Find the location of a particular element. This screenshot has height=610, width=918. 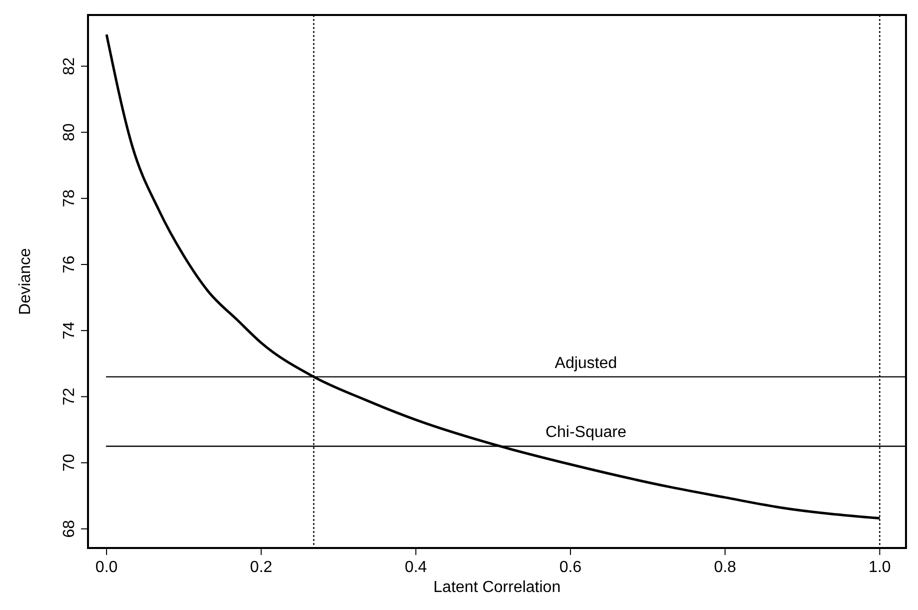

x-tick-label: 0.8 is located at coordinates (725, 567).